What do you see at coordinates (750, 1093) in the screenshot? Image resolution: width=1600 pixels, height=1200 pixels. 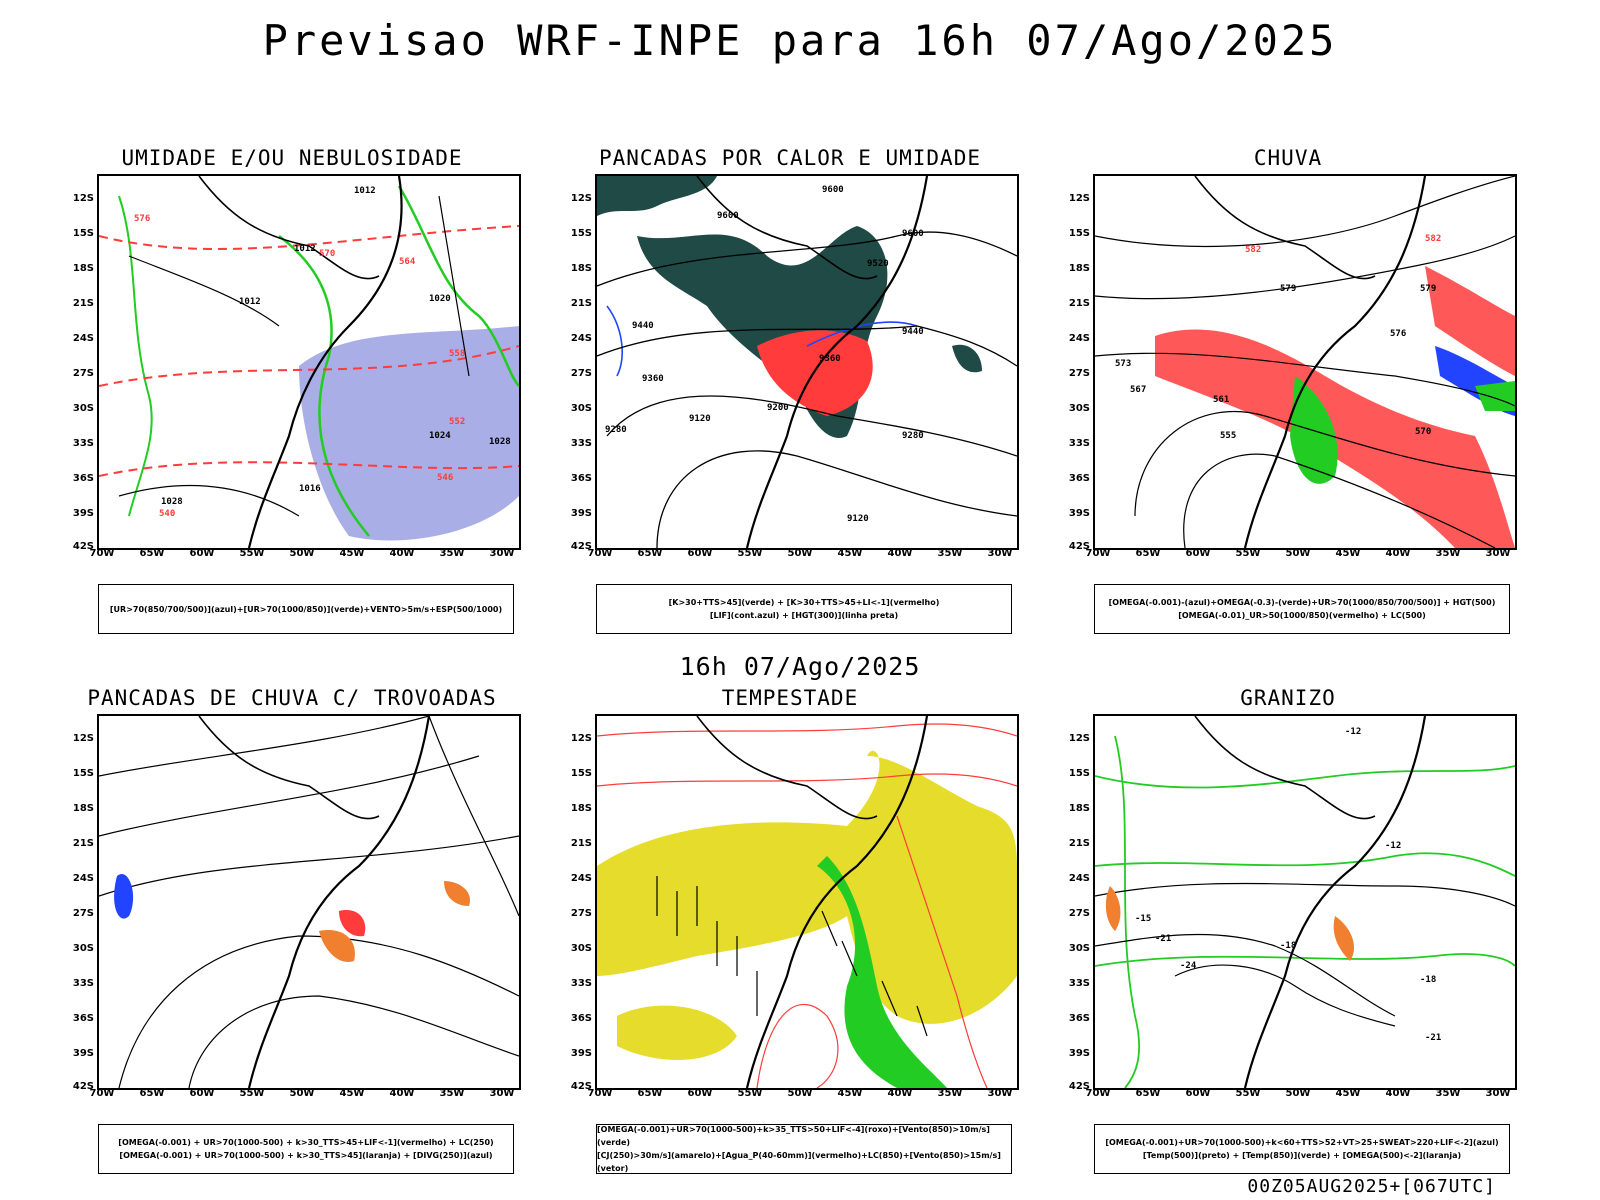 I see `lon-tick: 55W` at bounding box center [750, 1093].